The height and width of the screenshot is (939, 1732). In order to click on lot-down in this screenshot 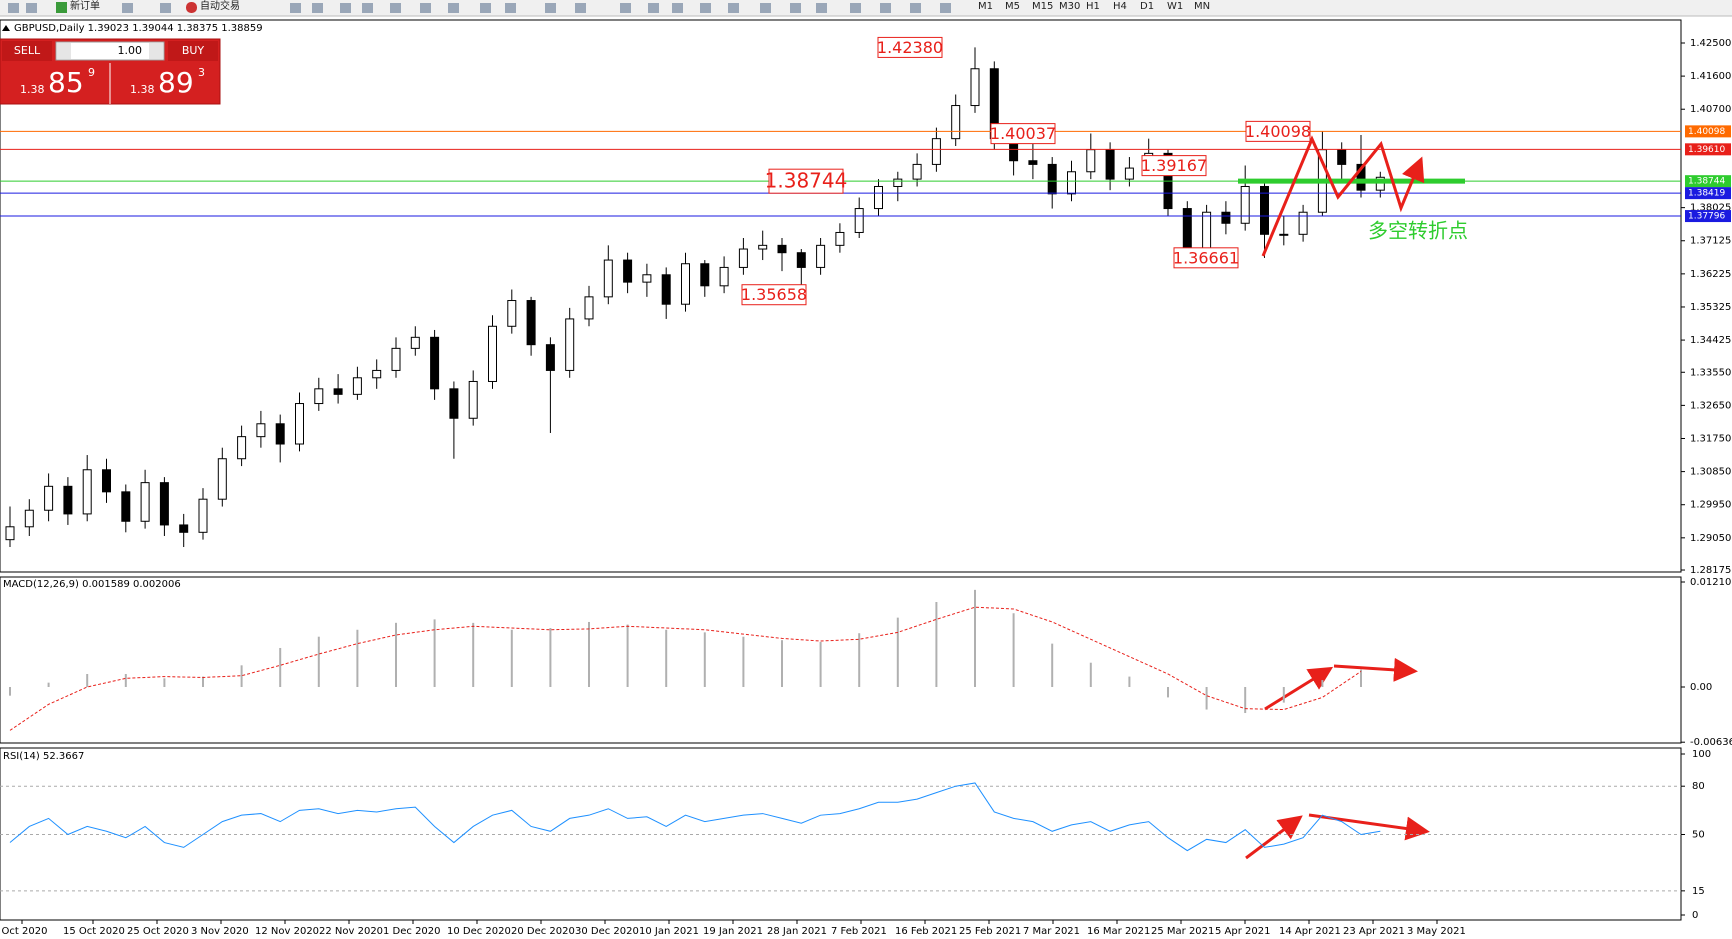, I will do `click(64, 51)`.